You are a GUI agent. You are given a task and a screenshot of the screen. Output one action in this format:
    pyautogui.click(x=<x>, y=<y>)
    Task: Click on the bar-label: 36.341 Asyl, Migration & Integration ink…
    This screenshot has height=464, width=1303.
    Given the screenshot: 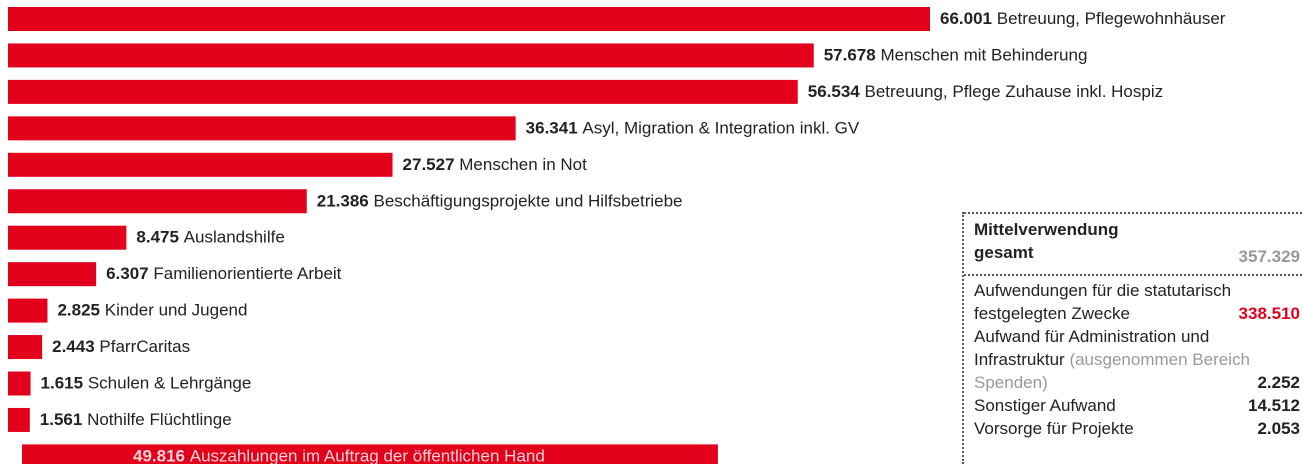 What is the action you would take?
    pyautogui.click(x=693, y=128)
    